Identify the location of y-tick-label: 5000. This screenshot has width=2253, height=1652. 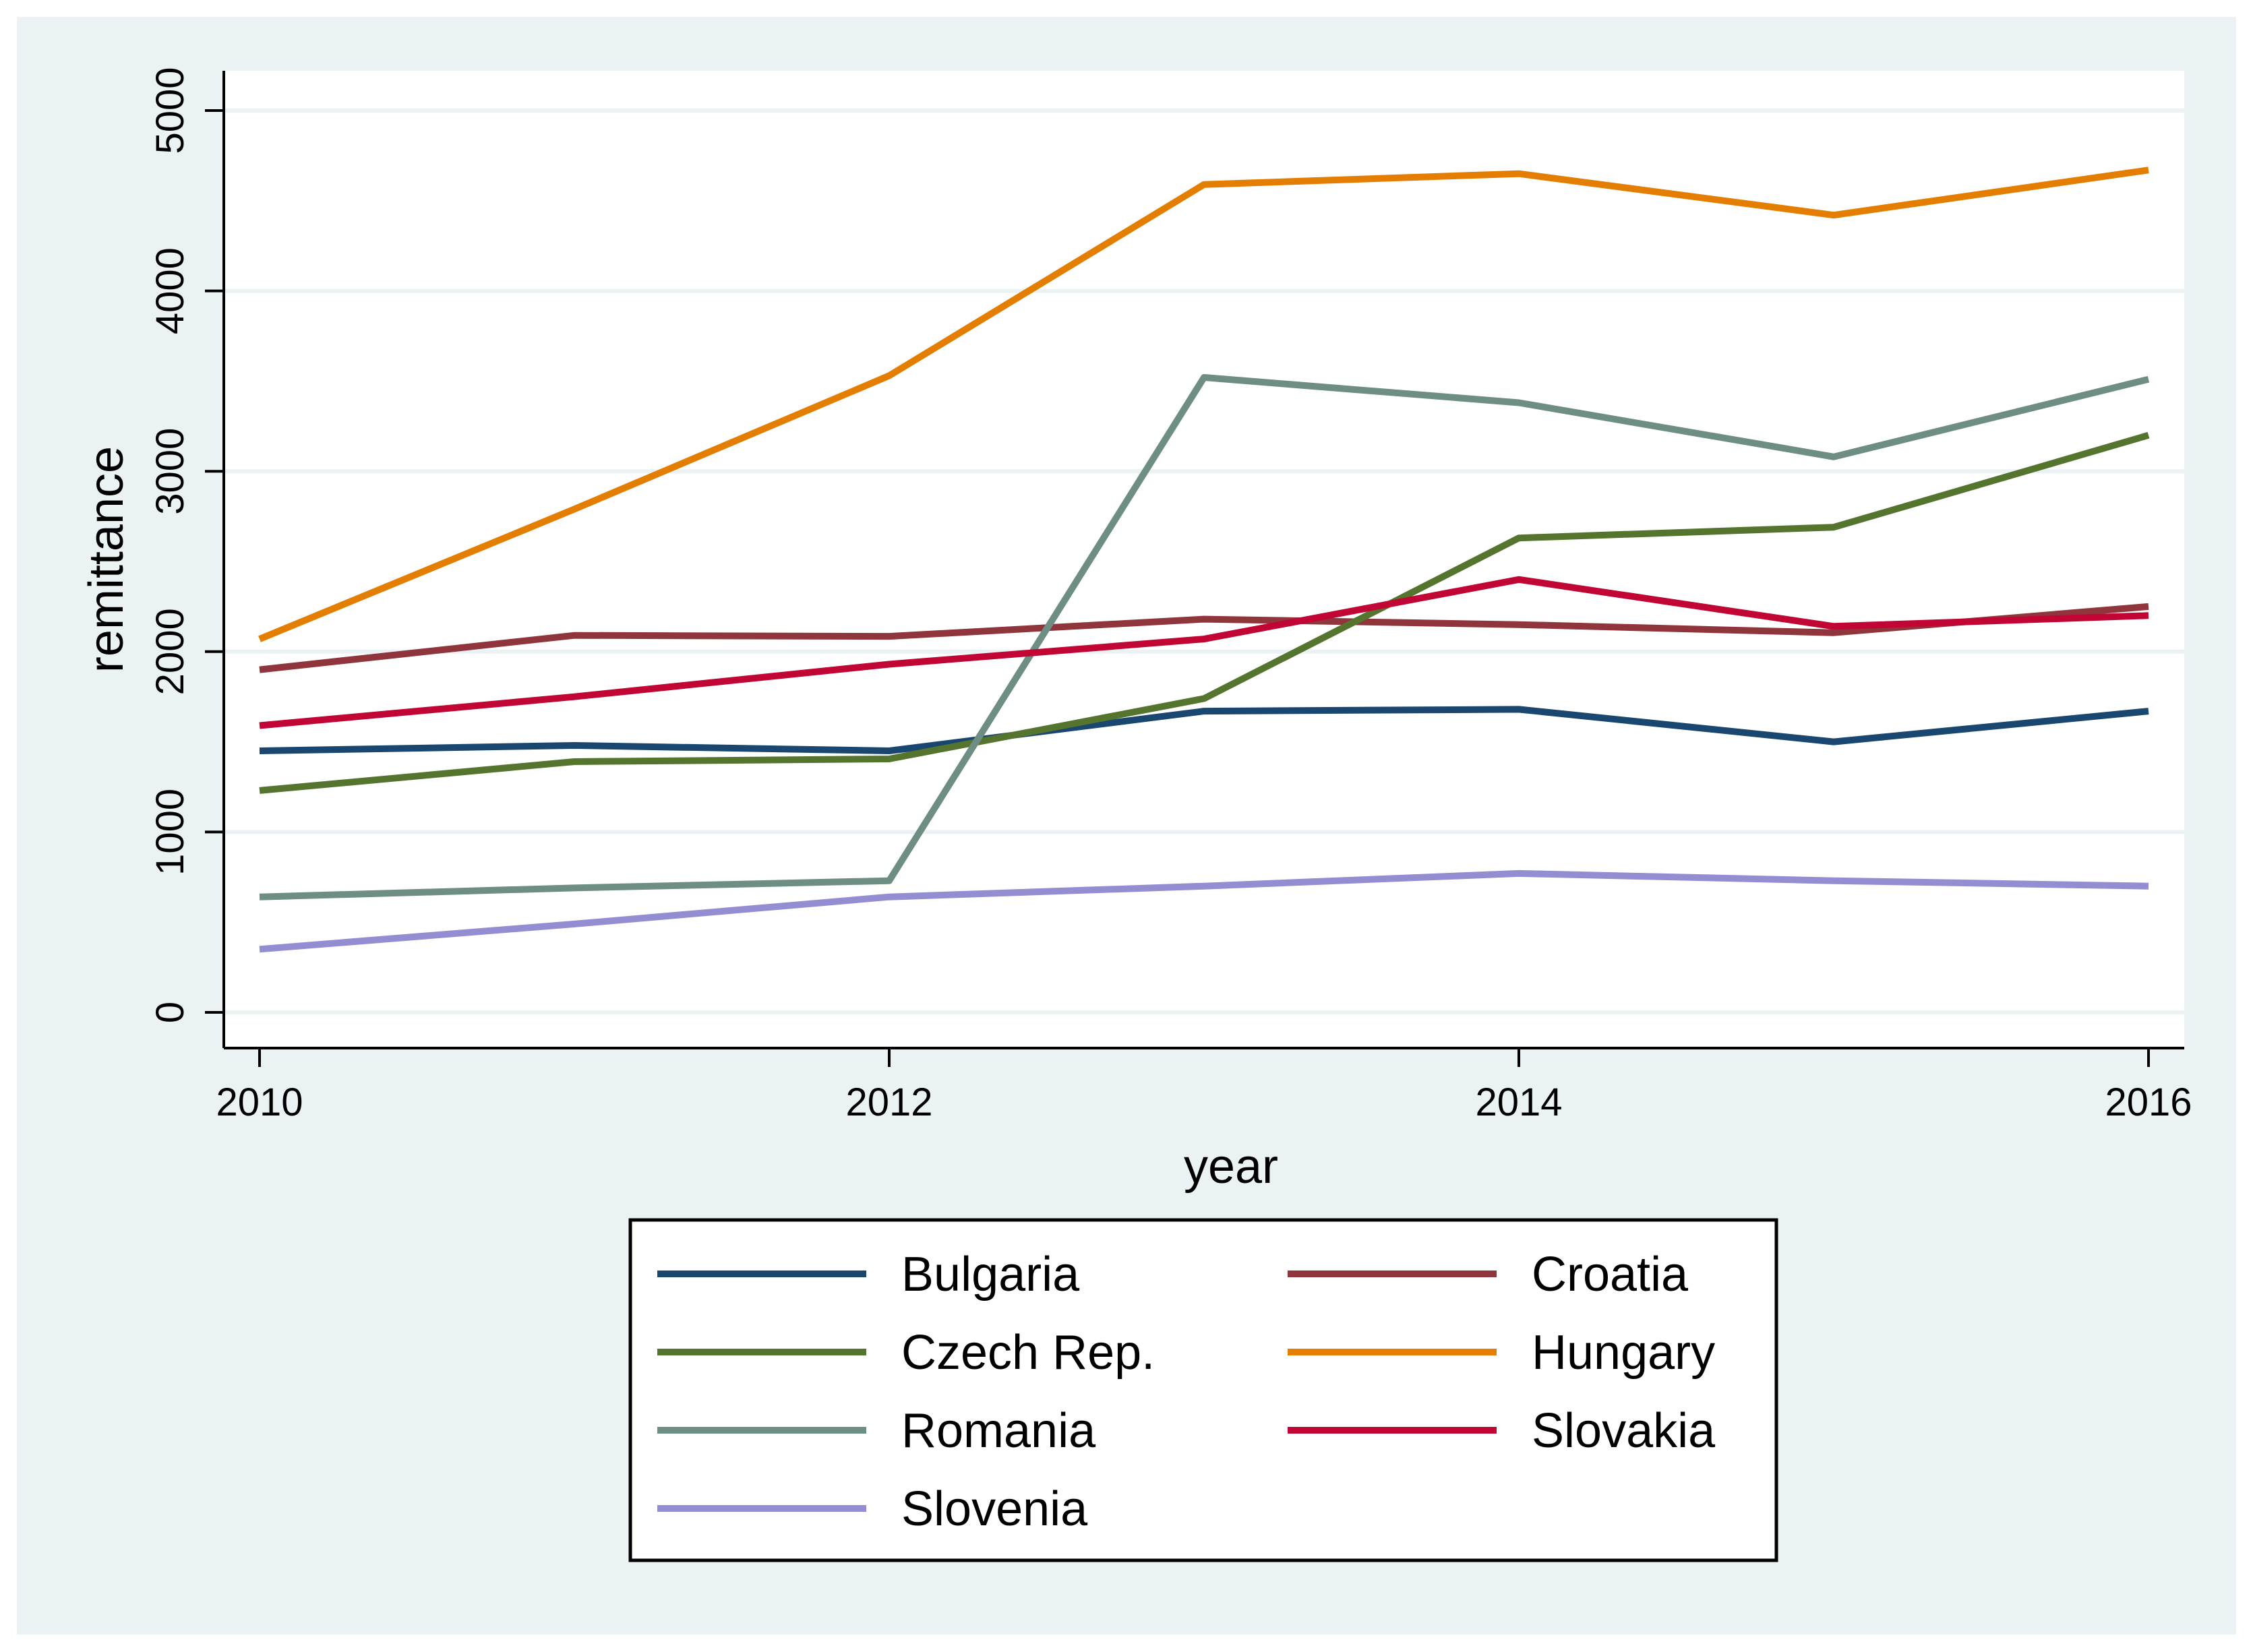
(170, 111).